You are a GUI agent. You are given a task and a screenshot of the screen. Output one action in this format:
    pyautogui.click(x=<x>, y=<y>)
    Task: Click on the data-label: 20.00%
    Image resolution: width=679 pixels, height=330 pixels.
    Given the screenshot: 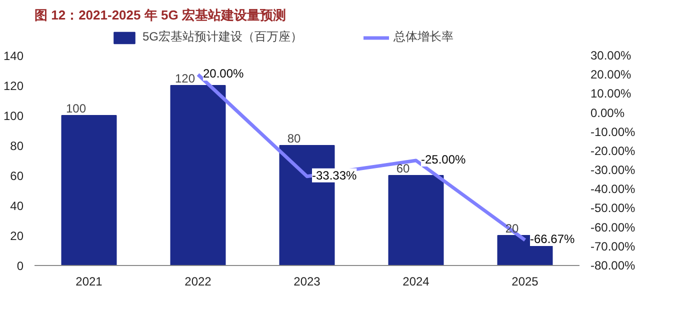 What is the action you would take?
    pyautogui.click(x=223, y=73)
    